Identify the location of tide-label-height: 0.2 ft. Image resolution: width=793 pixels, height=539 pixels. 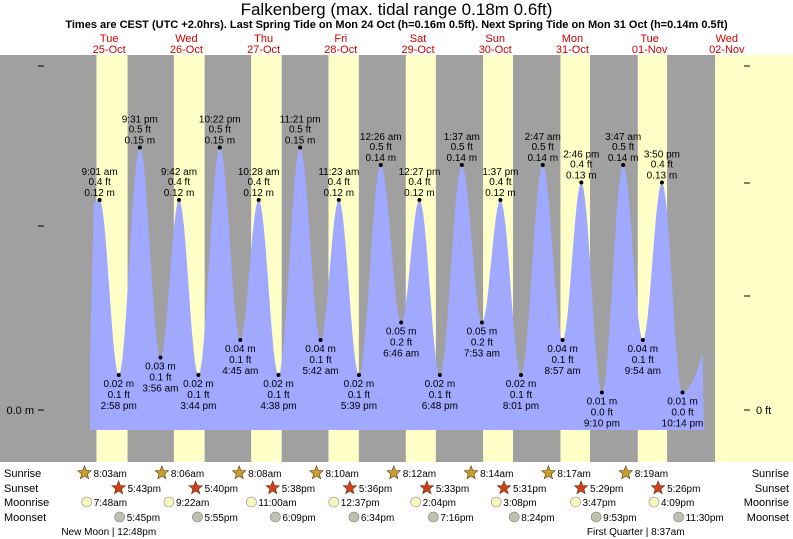
(401, 343).